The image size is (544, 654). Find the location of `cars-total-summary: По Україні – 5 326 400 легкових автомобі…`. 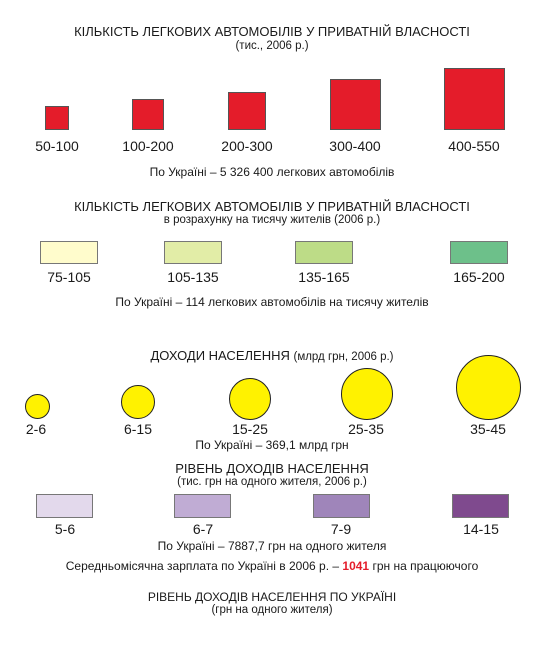

cars-total-summary: По Україні – 5 326 400 легкових автомобі… is located at coordinates (272, 172).